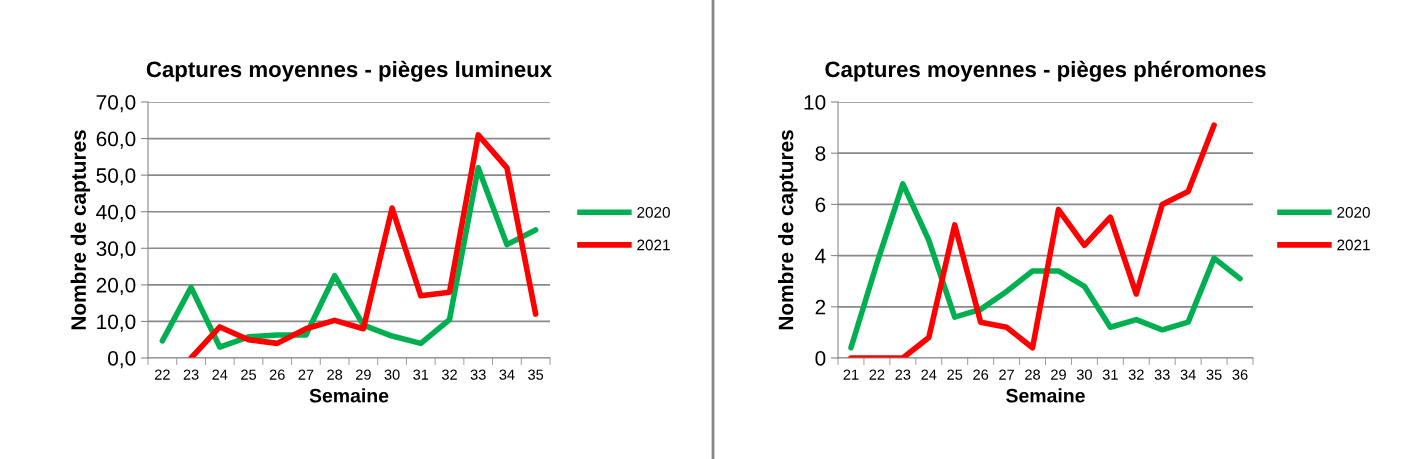 The width and height of the screenshot is (1407, 459). Describe the element at coordinates (116, 104) in the screenshot. I see `y-tick-label: 70,0` at that location.